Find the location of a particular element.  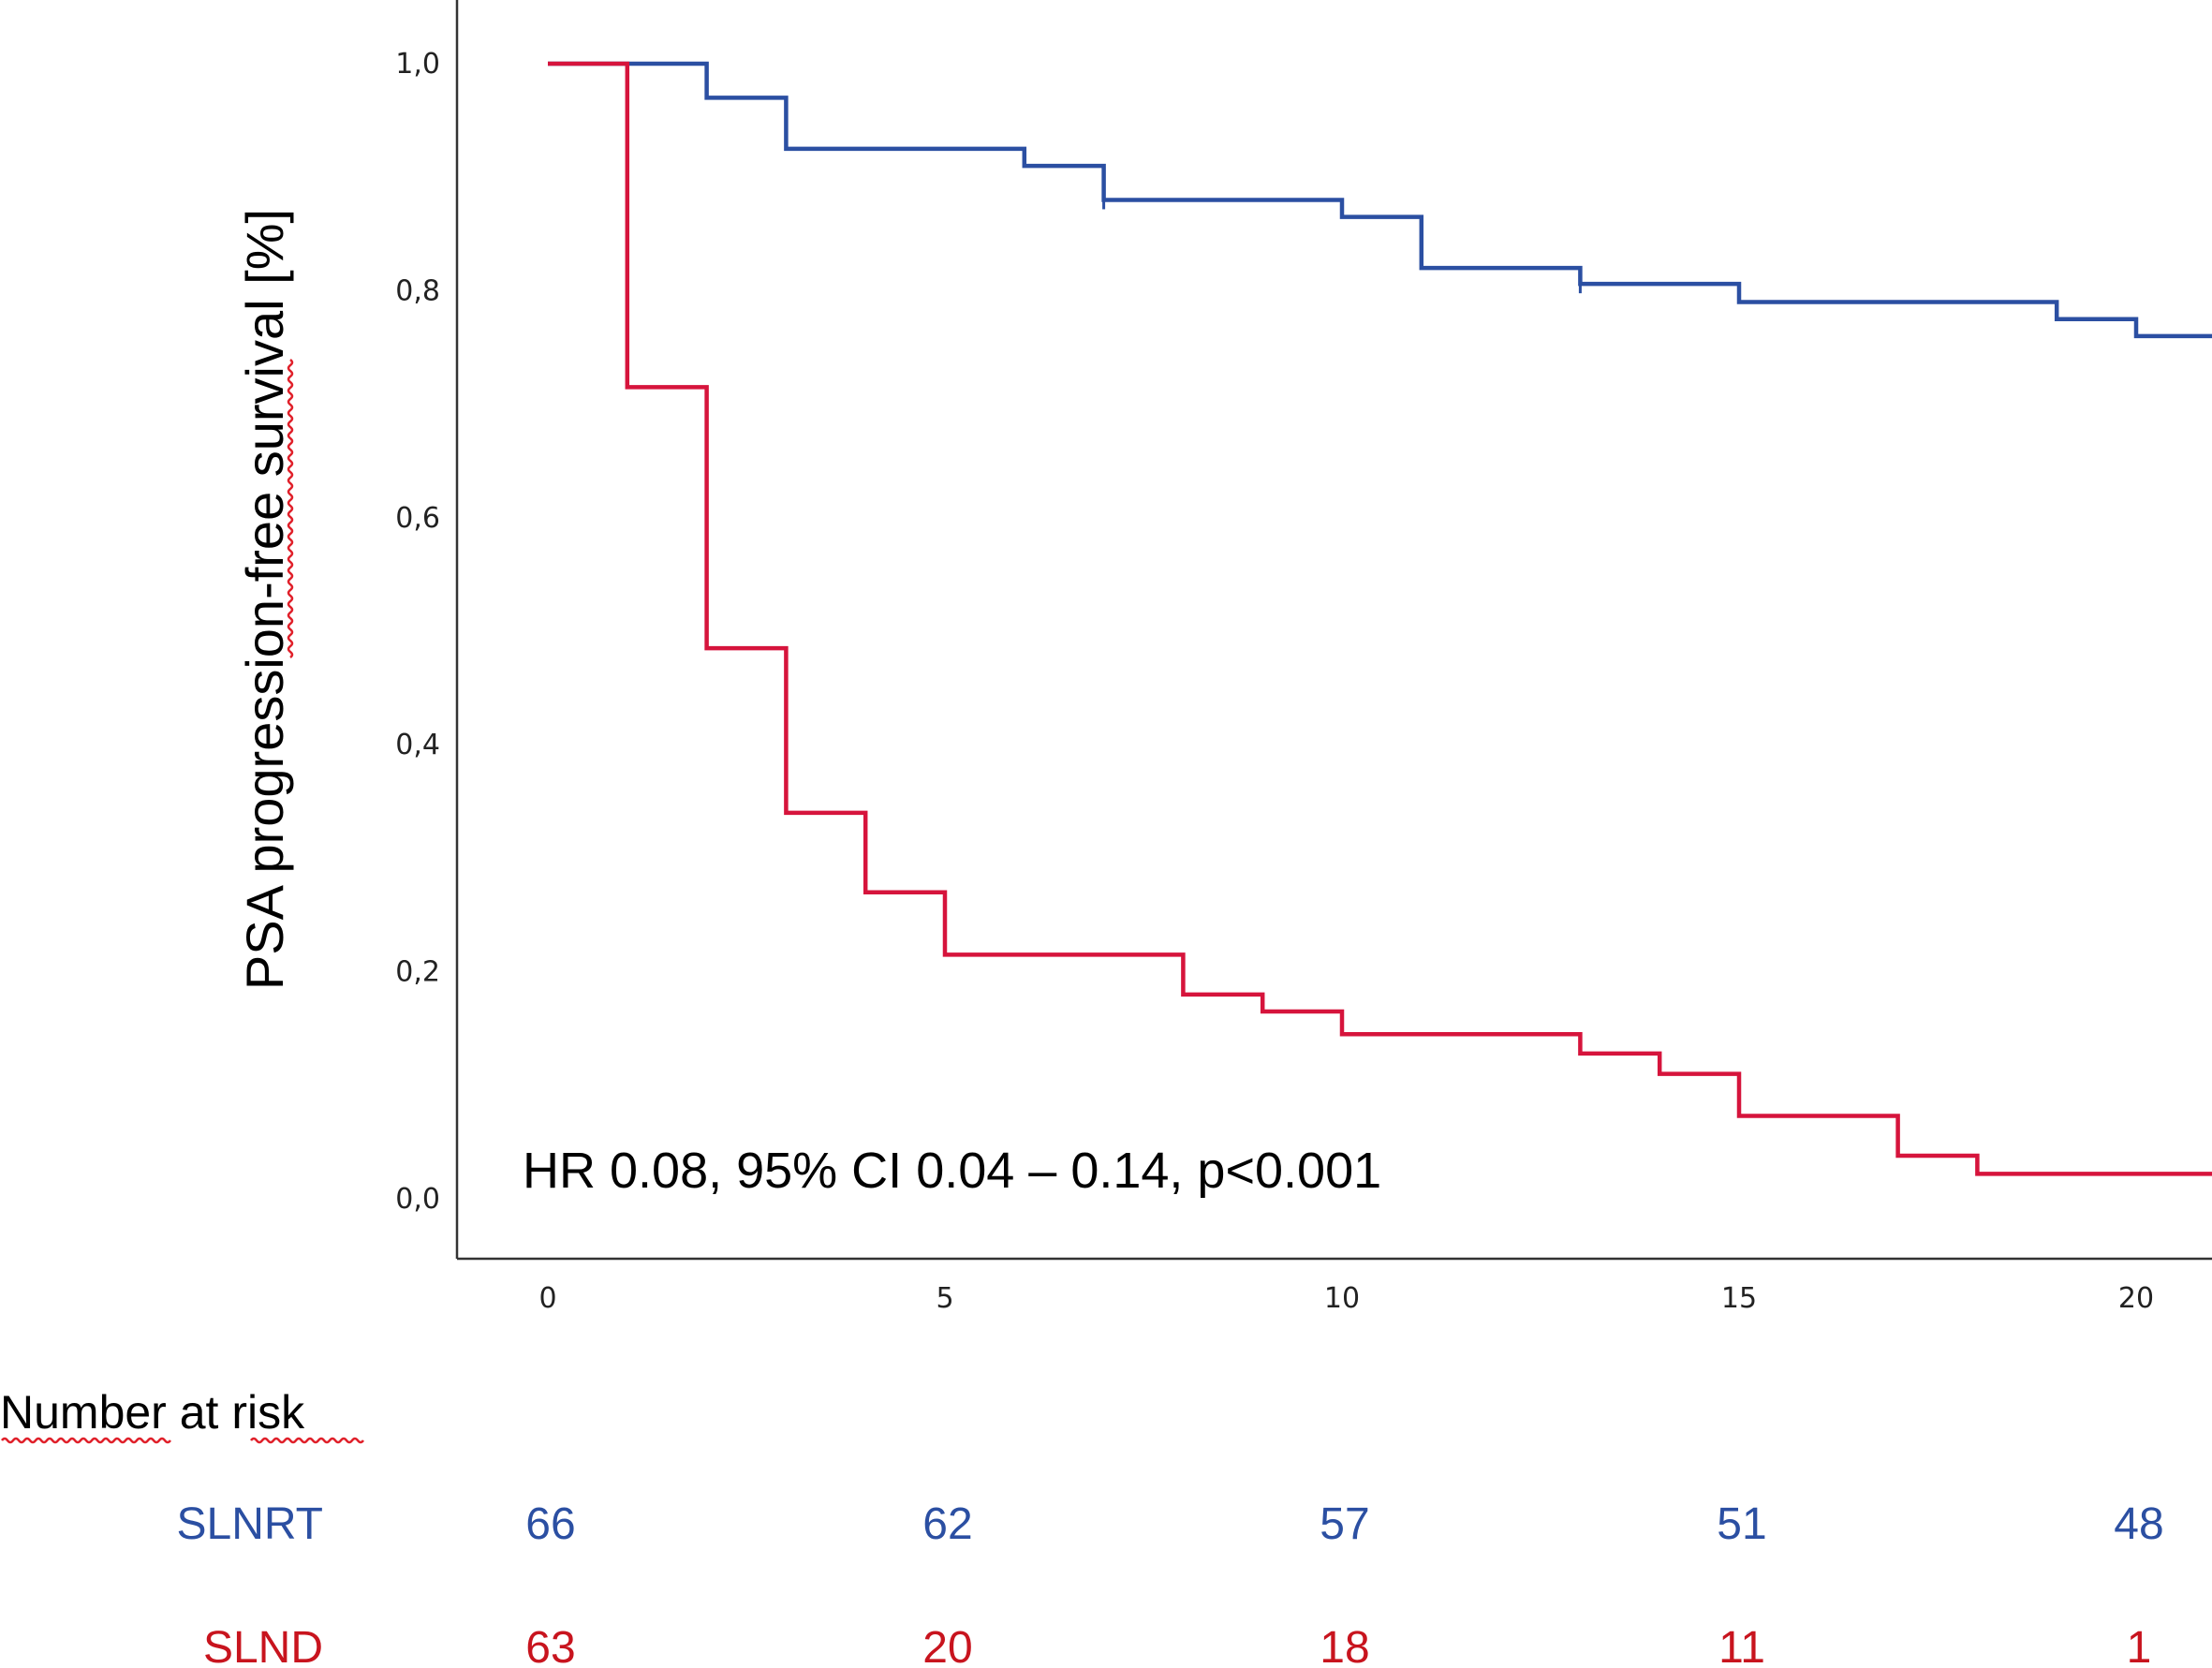

y-axis-label: PSA progression-free survival [%] is located at coordinates (264, 599).